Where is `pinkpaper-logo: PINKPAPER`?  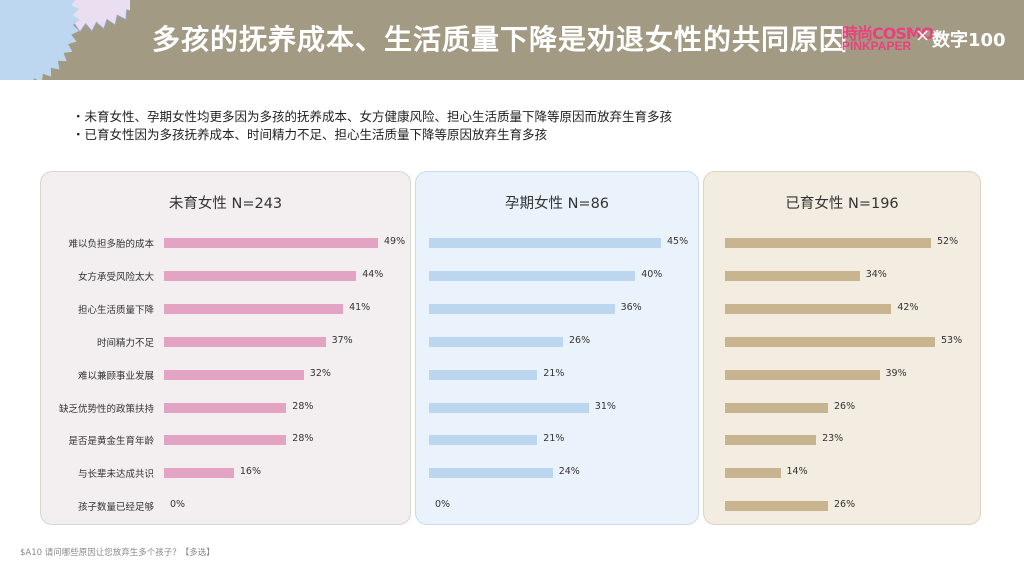 pinkpaper-logo: PINKPAPER is located at coordinates (877, 46).